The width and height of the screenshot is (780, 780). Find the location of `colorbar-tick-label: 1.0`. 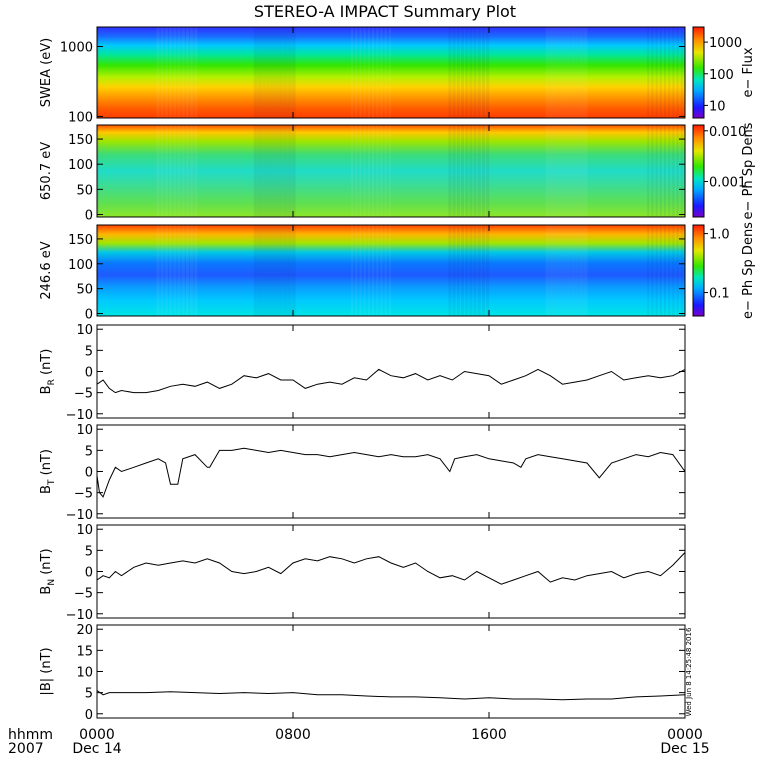

colorbar-tick-label: 1.0 is located at coordinates (719, 235).